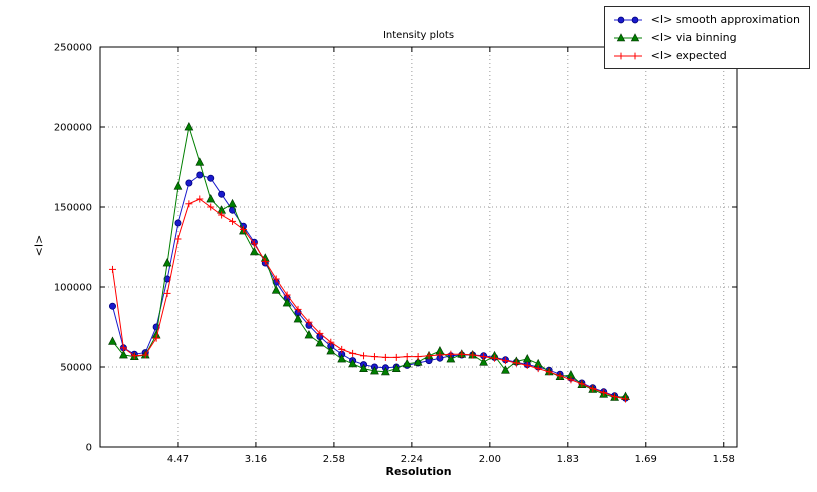 Image resolution: width=817 pixels, height=492 pixels. Describe the element at coordinates (73, 288) in the screenshot. I see `y-tick-label: 100000` at that location.